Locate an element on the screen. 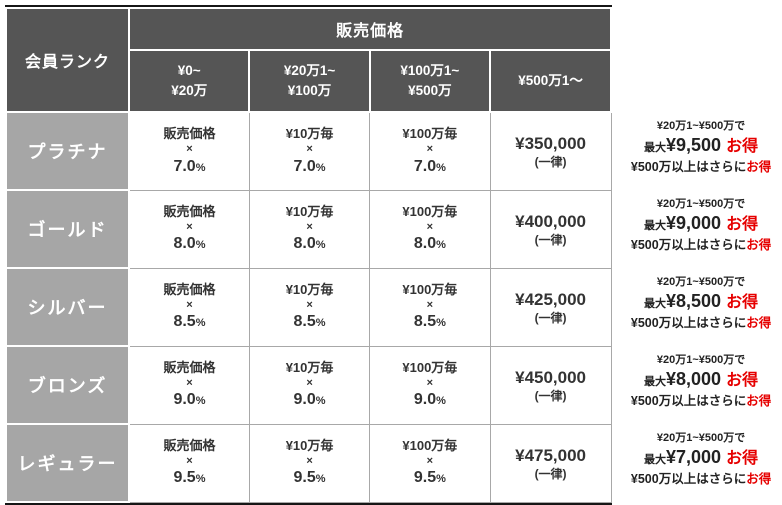 This screenshot has width=782, height=505. discount-note-bronze: ¥20万1~¥500万で 最大¥8,000 お得 ¥500万以上はさらにお得 is located at coordinates (701, 382).